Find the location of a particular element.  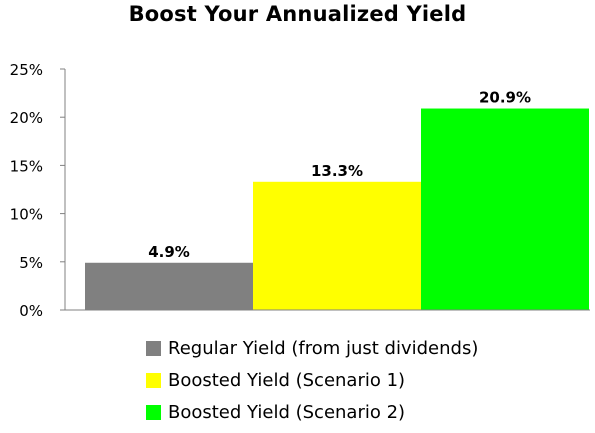

data-label: 20.9% is located at coordinates (505, 98).